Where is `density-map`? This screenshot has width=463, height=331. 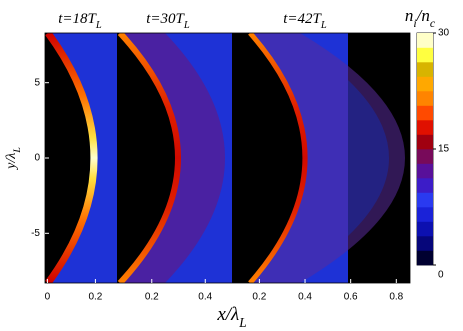
density-map is located at coordinates (81, 158).